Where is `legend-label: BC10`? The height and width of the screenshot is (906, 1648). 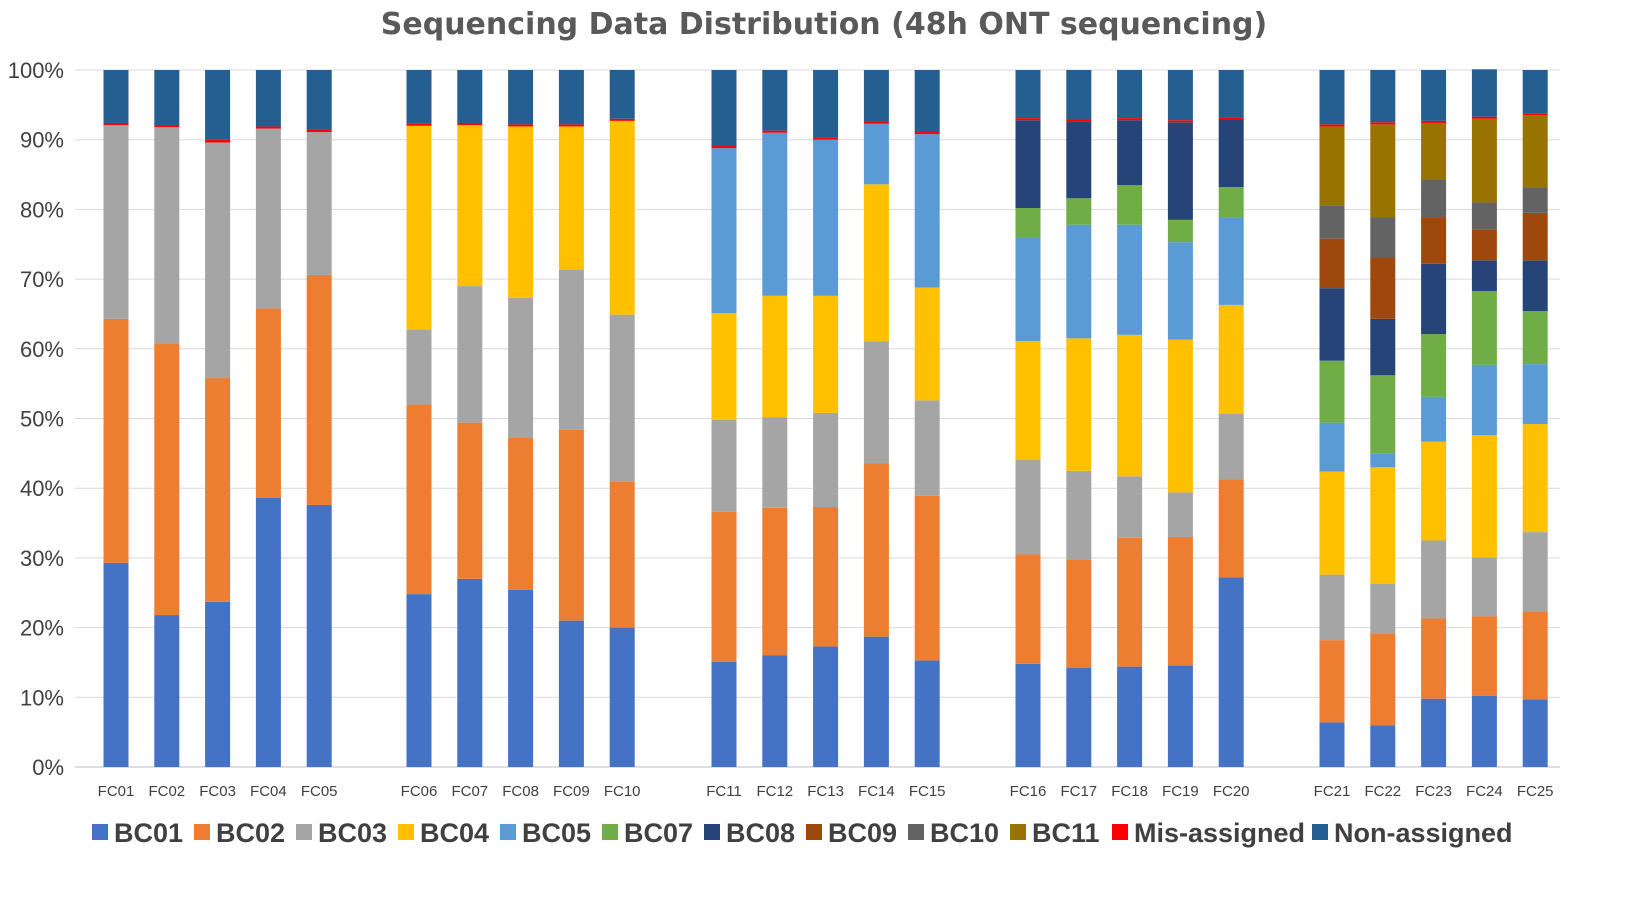
legend-label: BC10 is located at coordinates (964, 833).